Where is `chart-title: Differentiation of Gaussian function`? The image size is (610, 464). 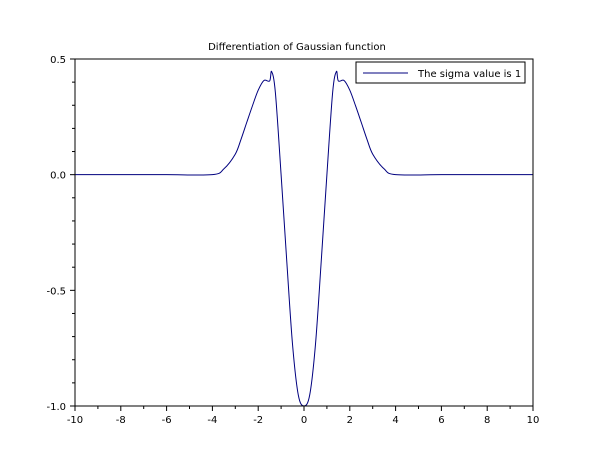 chart-title: Differentiation of Gaussian function is located at coordinates (297, 47).